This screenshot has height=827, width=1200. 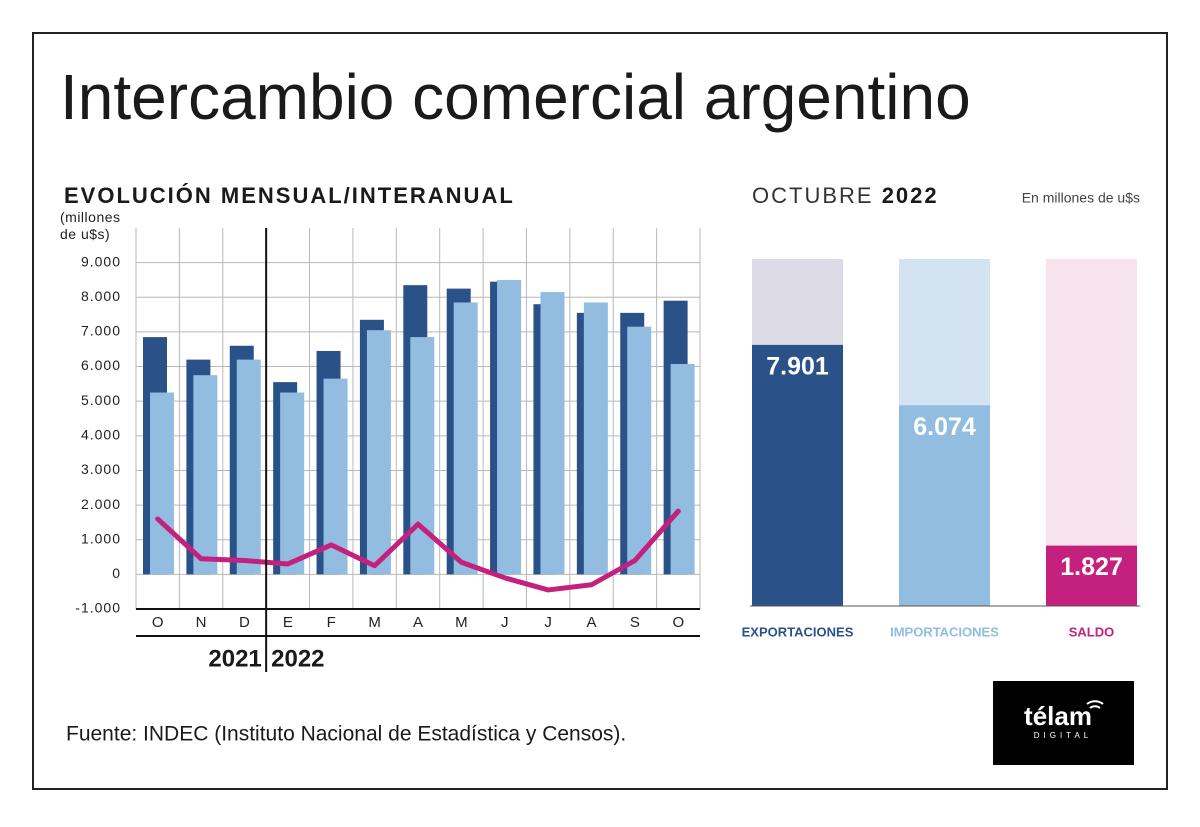 I want to click on category-label: IMPORTACIONES, so click(x=944, y=631).